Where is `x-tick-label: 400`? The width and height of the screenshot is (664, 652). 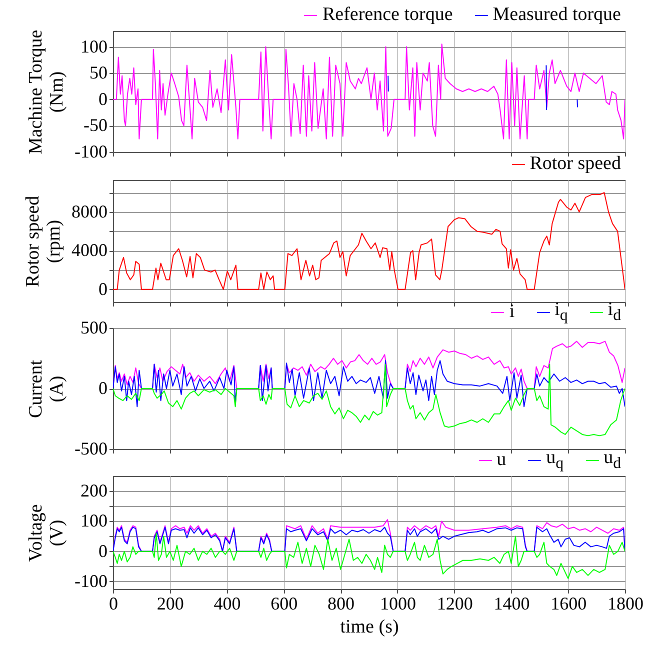 x-tick-label: 400 is located at coordinates (227, 604).